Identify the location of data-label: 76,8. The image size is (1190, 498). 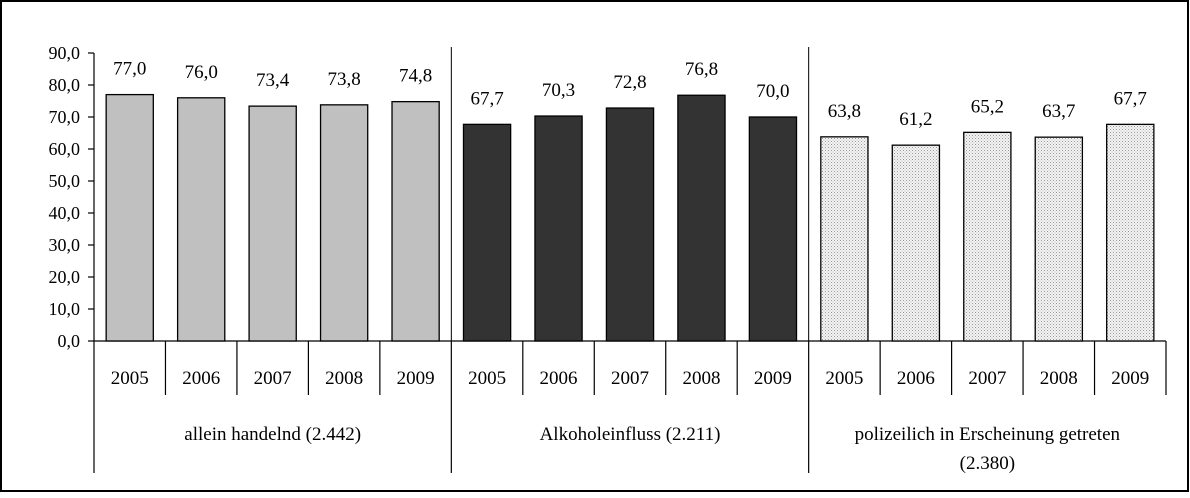
(701, 69).